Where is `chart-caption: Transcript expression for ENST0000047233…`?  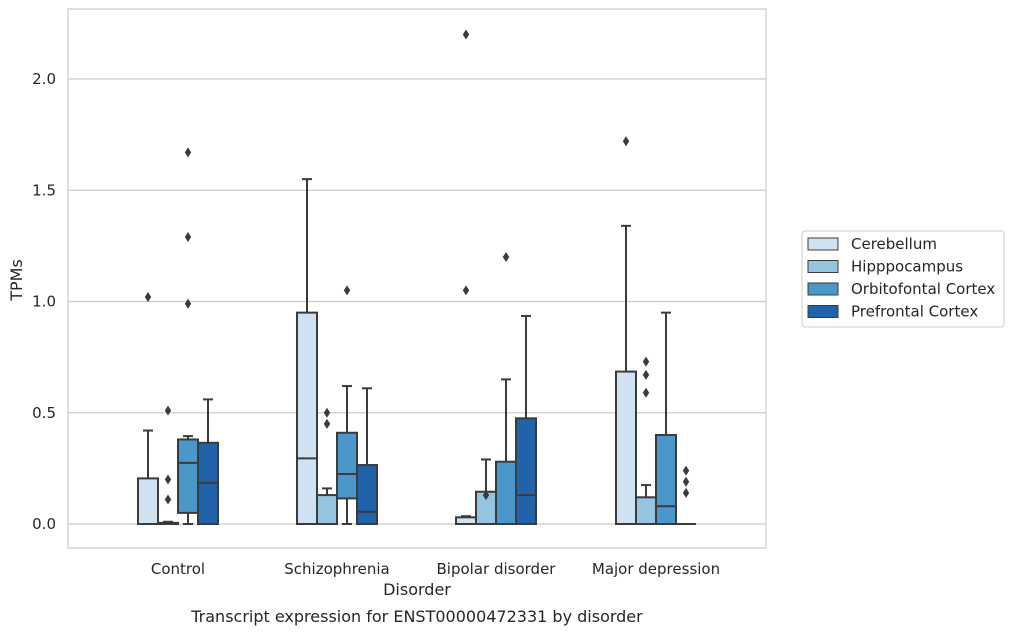 chart-caption: Transcript expression for ENST0000047233… is located at coordinates (416, 616).